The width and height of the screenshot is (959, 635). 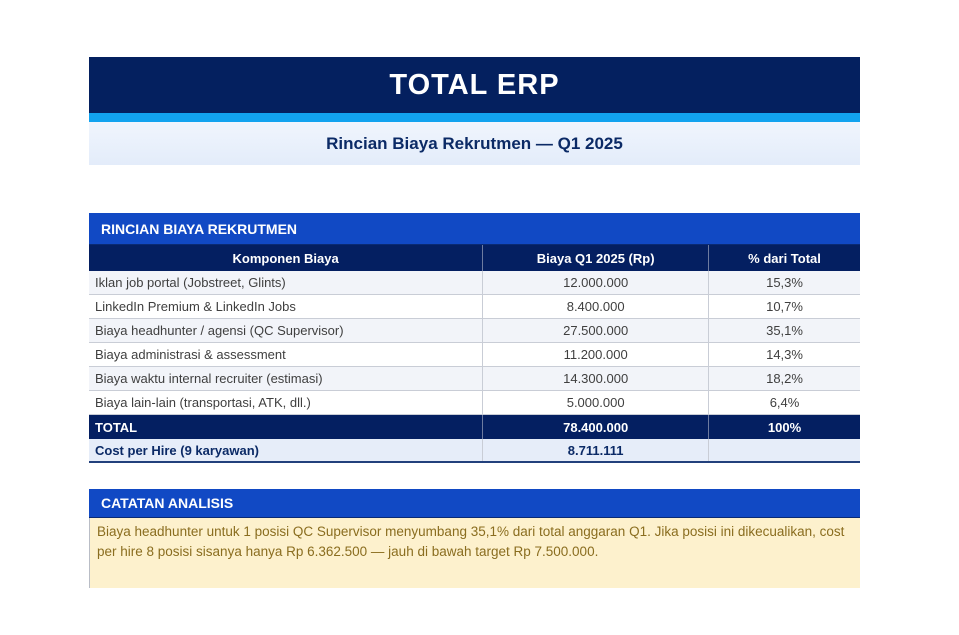 I want to click on row-label: Iklan job portal (Jobstreet, Glints), so click(x=190, y=282).